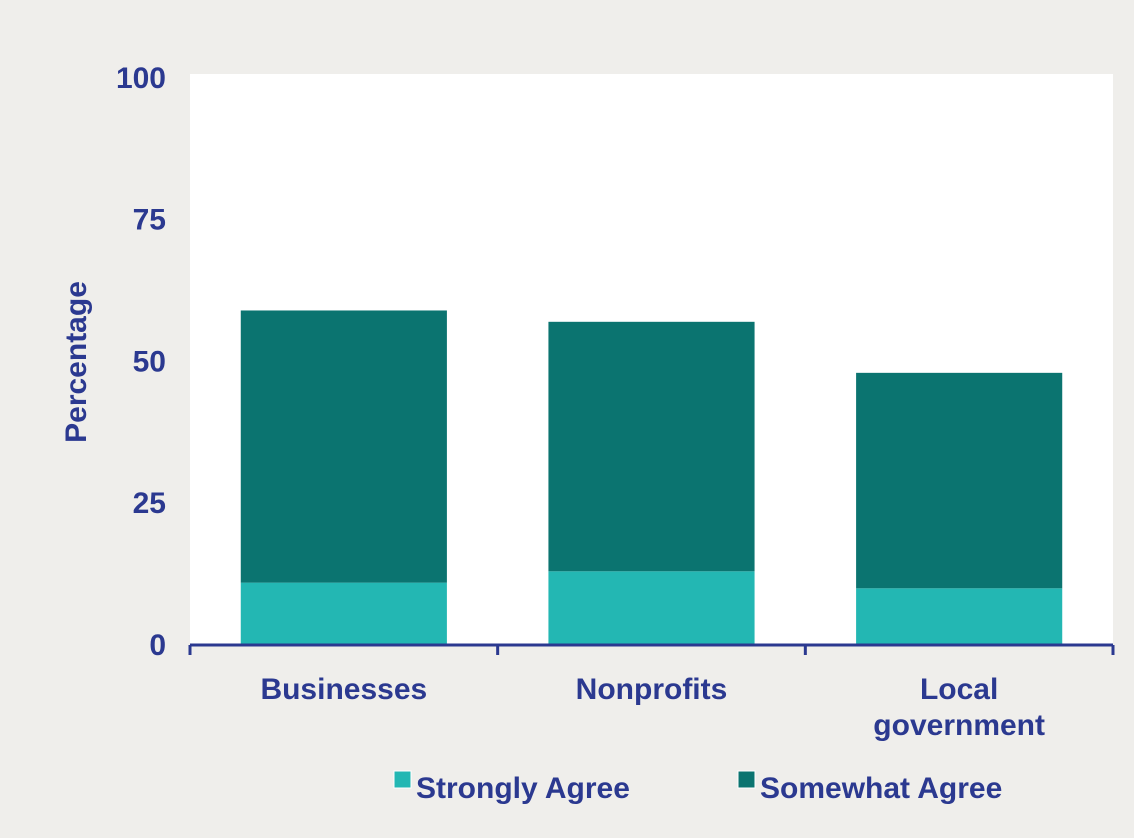 Image resolution: width=1134 pixels, height=838 pixels. Describe the element at coordinates (523, 788) in the screenshot. I see `legend-label: Strongly Agree` at that location.